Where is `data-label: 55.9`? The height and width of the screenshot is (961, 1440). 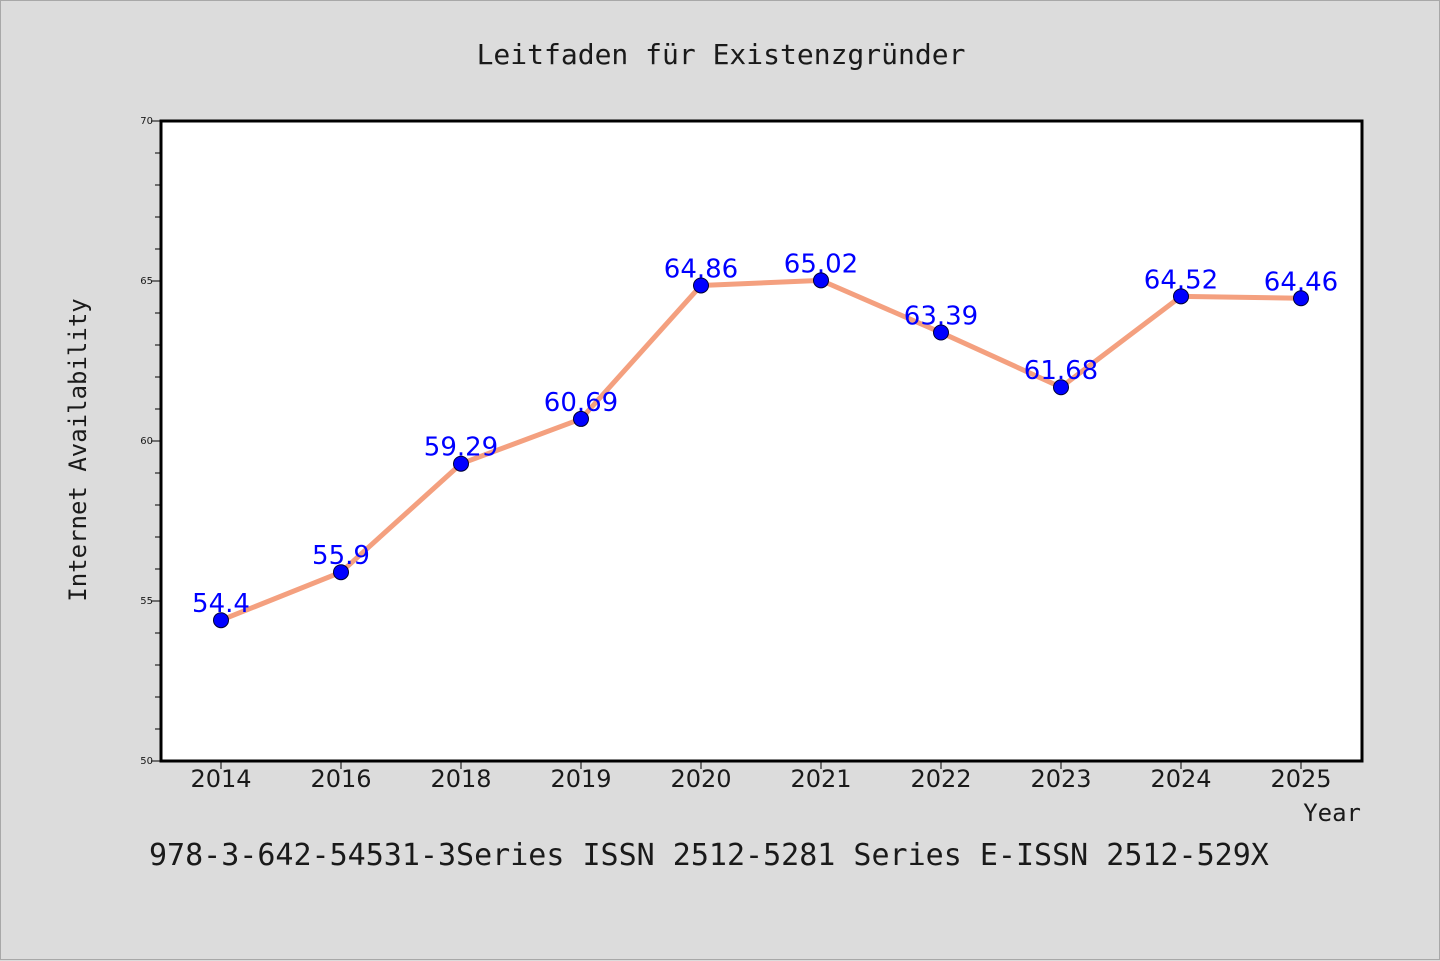 data-label: 55.9 is located at coordinates (341, 556).